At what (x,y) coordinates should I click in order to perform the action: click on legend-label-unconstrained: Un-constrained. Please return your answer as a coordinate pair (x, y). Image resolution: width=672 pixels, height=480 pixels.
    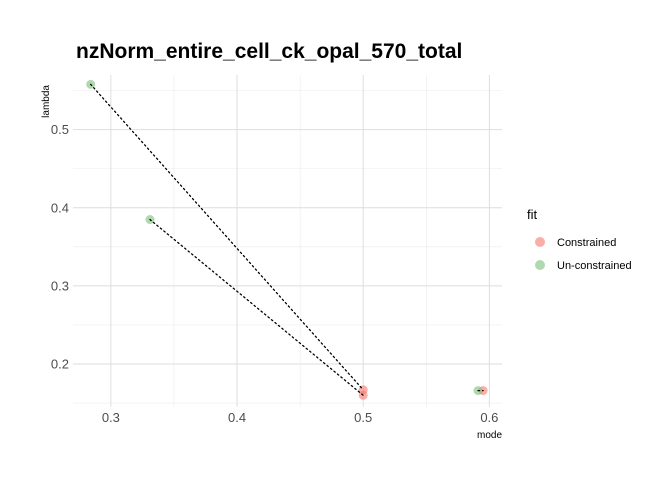
    Looking at the image, I should click on (594, 266).